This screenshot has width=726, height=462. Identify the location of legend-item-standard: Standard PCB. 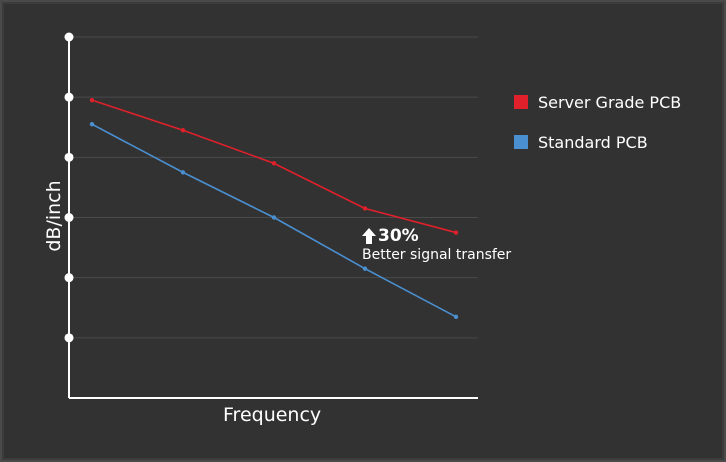
(597, 142).